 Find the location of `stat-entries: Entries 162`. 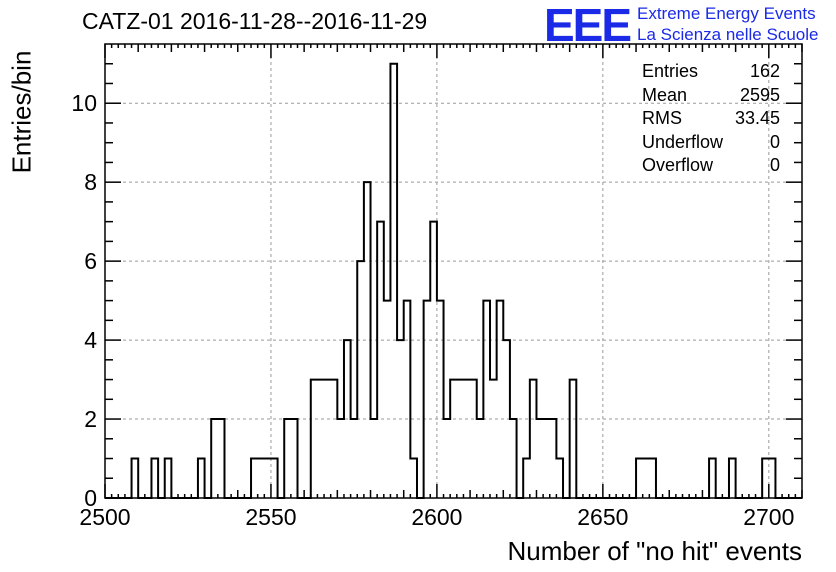

stat-entries: Entries 162 is located at coordinates (711, 72).